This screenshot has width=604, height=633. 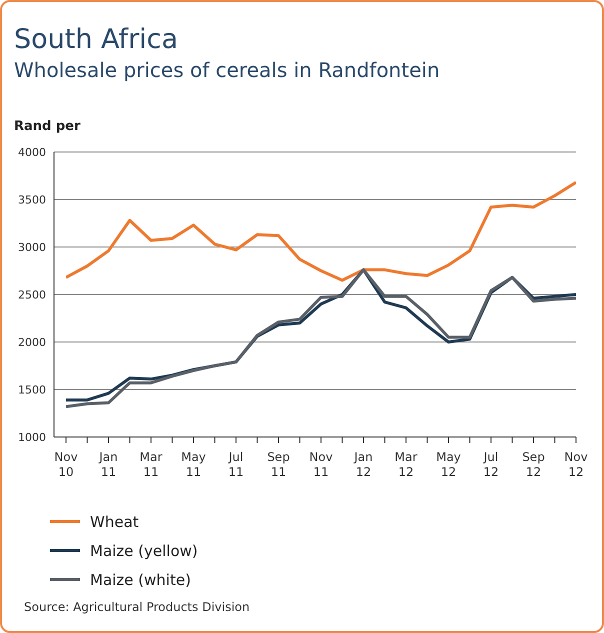 What do you see at coordinates (490, 464) in the screenshot?
I see `x-tick-label: Jul 12` at bounding box center [490, 464].